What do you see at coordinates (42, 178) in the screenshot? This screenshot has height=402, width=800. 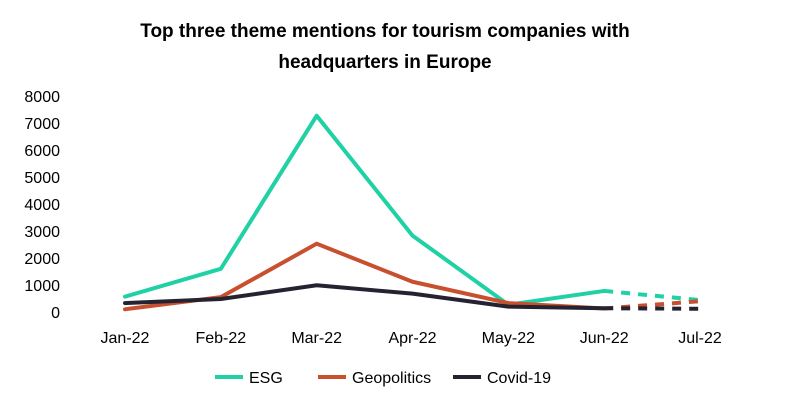 I see `y-tick-label: 5000` at bounding box center [42, 178].